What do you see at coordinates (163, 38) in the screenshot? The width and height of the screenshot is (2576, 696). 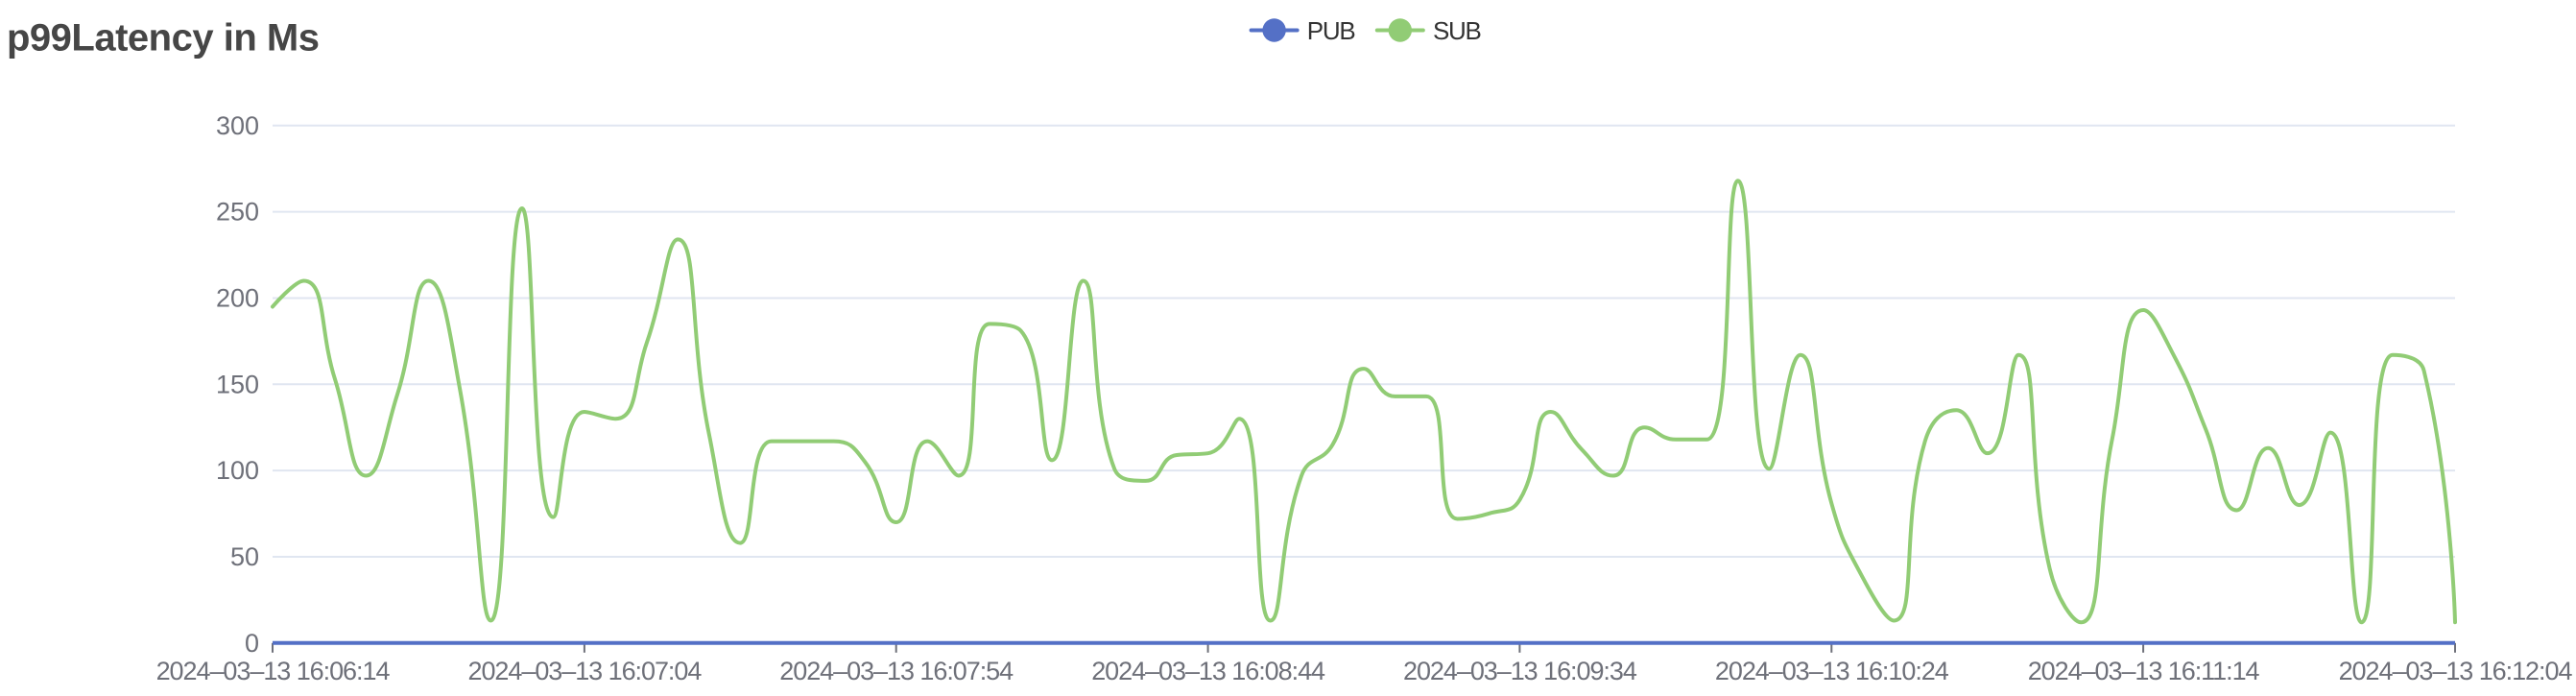 I see `svg-text: p99Latency in Ms` at bounding box center [163, 38].